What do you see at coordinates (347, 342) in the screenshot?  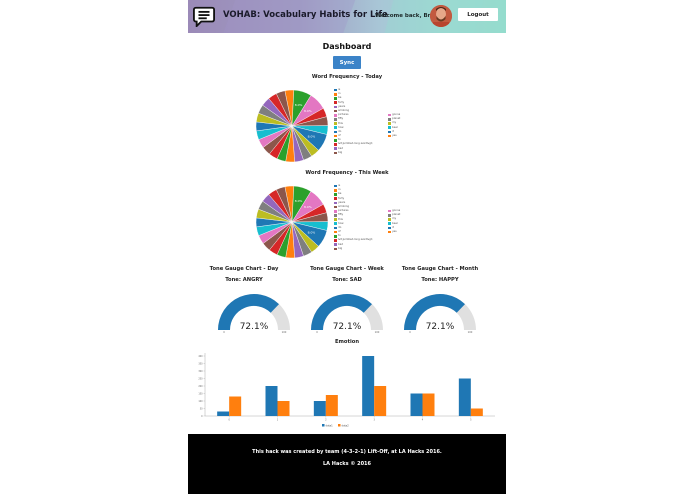 I see `emotion-title: Emotion` at bounding box center [347, 342].